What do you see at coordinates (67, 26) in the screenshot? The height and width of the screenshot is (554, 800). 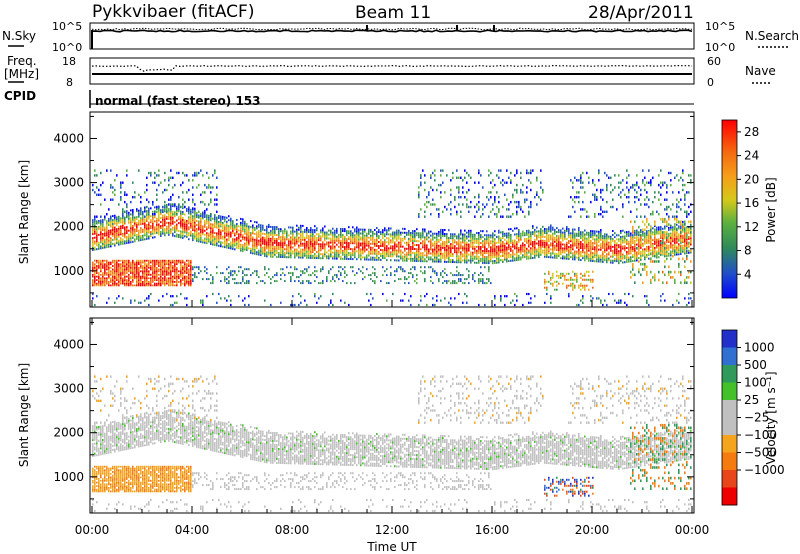 I see `noise-left-tick-top: 10^5` at bounding box center [67, 26].